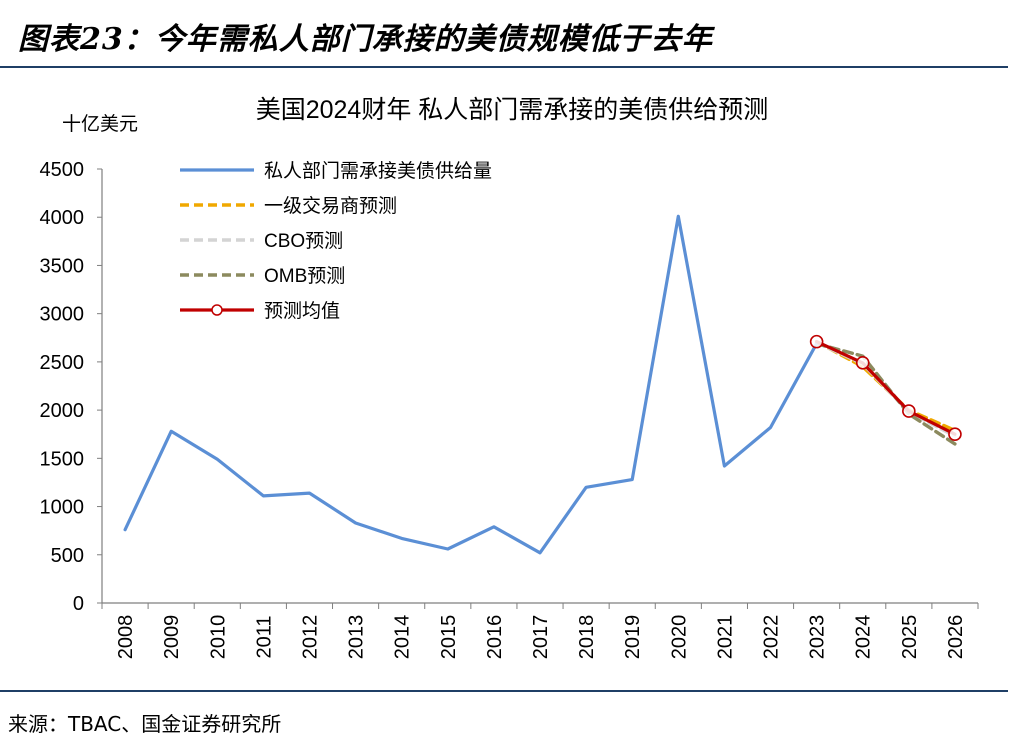 The image size is (1016, 754). What do you see at coordinates (504, 691) in the screenshot?
I see `bottom-rule` at bounding box center [504, 691].